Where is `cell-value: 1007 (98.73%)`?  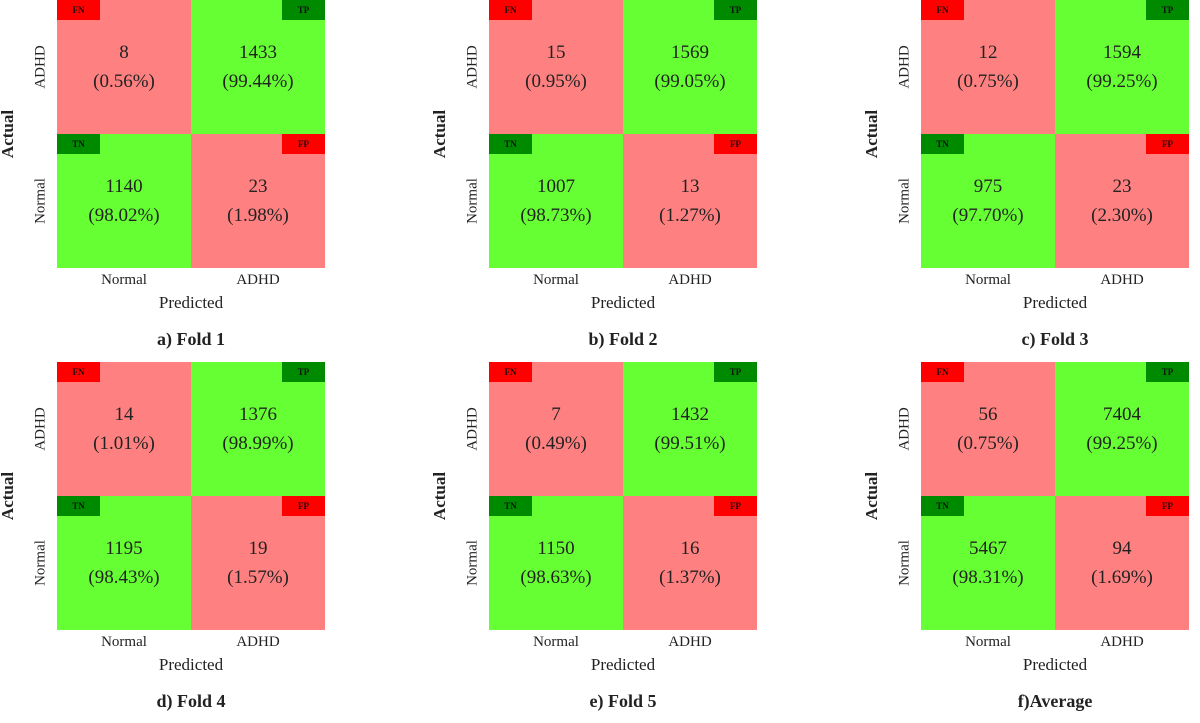 cell-value: 1007 (98.73%) is located at coordinates (556, 201).